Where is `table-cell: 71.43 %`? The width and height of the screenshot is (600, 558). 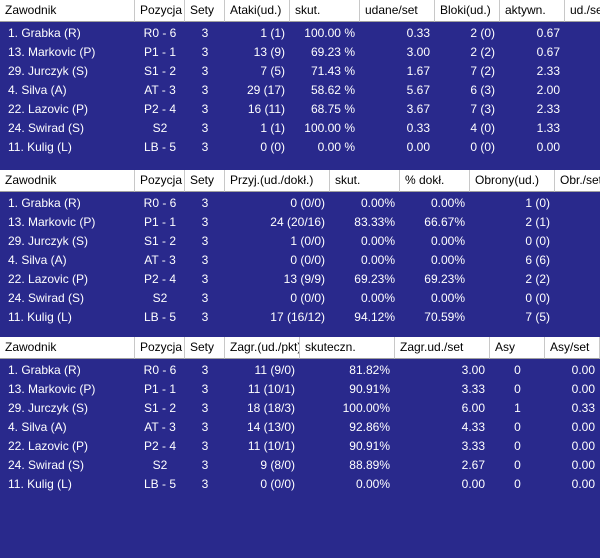
table-cell: 71.43 % is located at coordinates (332, 71).